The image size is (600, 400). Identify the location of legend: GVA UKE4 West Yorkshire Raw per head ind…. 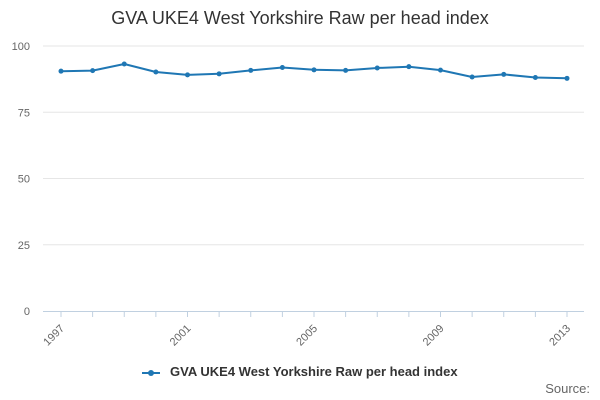
(300, 371).